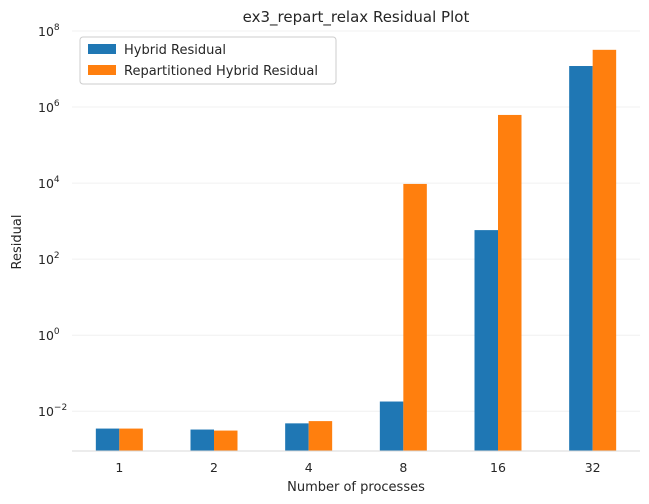  What do you see at coordinates (214, 467) in the screenshot?
I see `x-tick-label: 2` at bounding box center [214, 467].